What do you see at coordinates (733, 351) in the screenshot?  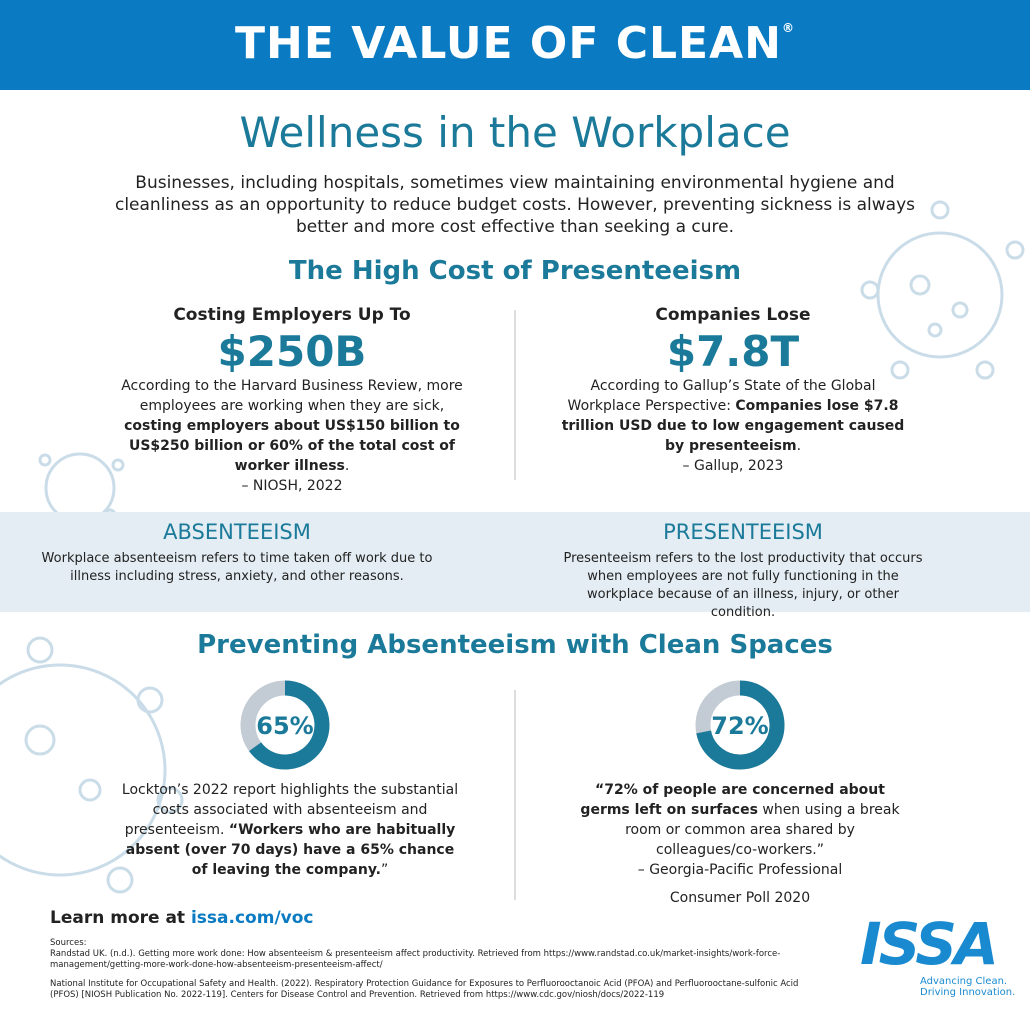 I see `big-figure: $7.8T` at bounding box center [733, 351].